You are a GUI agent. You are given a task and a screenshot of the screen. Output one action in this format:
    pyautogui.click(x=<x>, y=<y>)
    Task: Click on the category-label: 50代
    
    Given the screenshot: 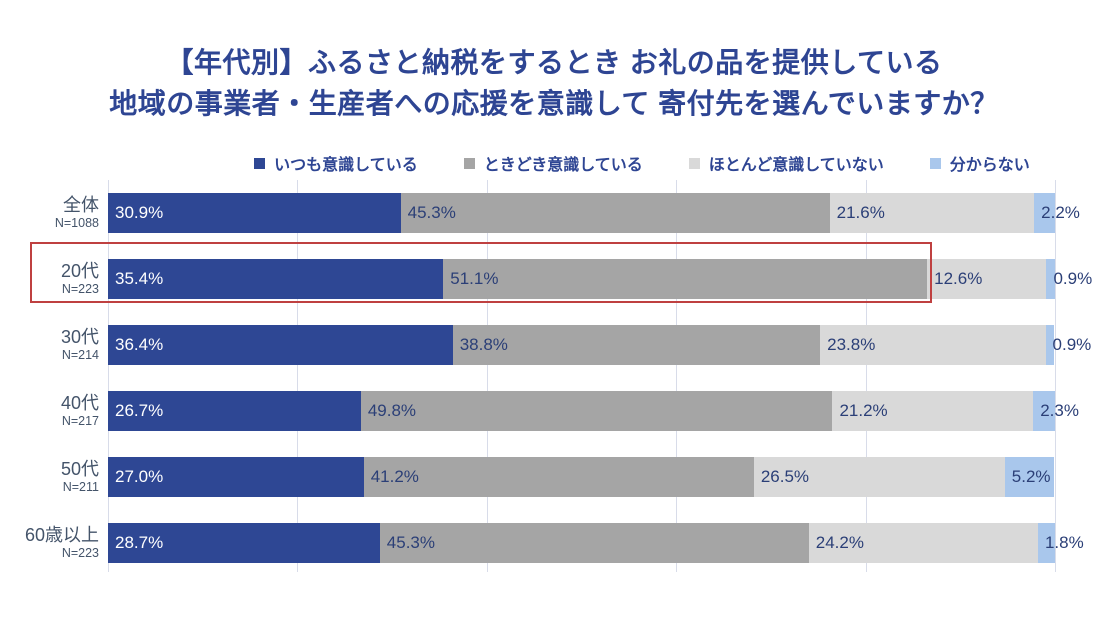 What is the action you would take?
    pyautogui.click(x=79, y=468)
    